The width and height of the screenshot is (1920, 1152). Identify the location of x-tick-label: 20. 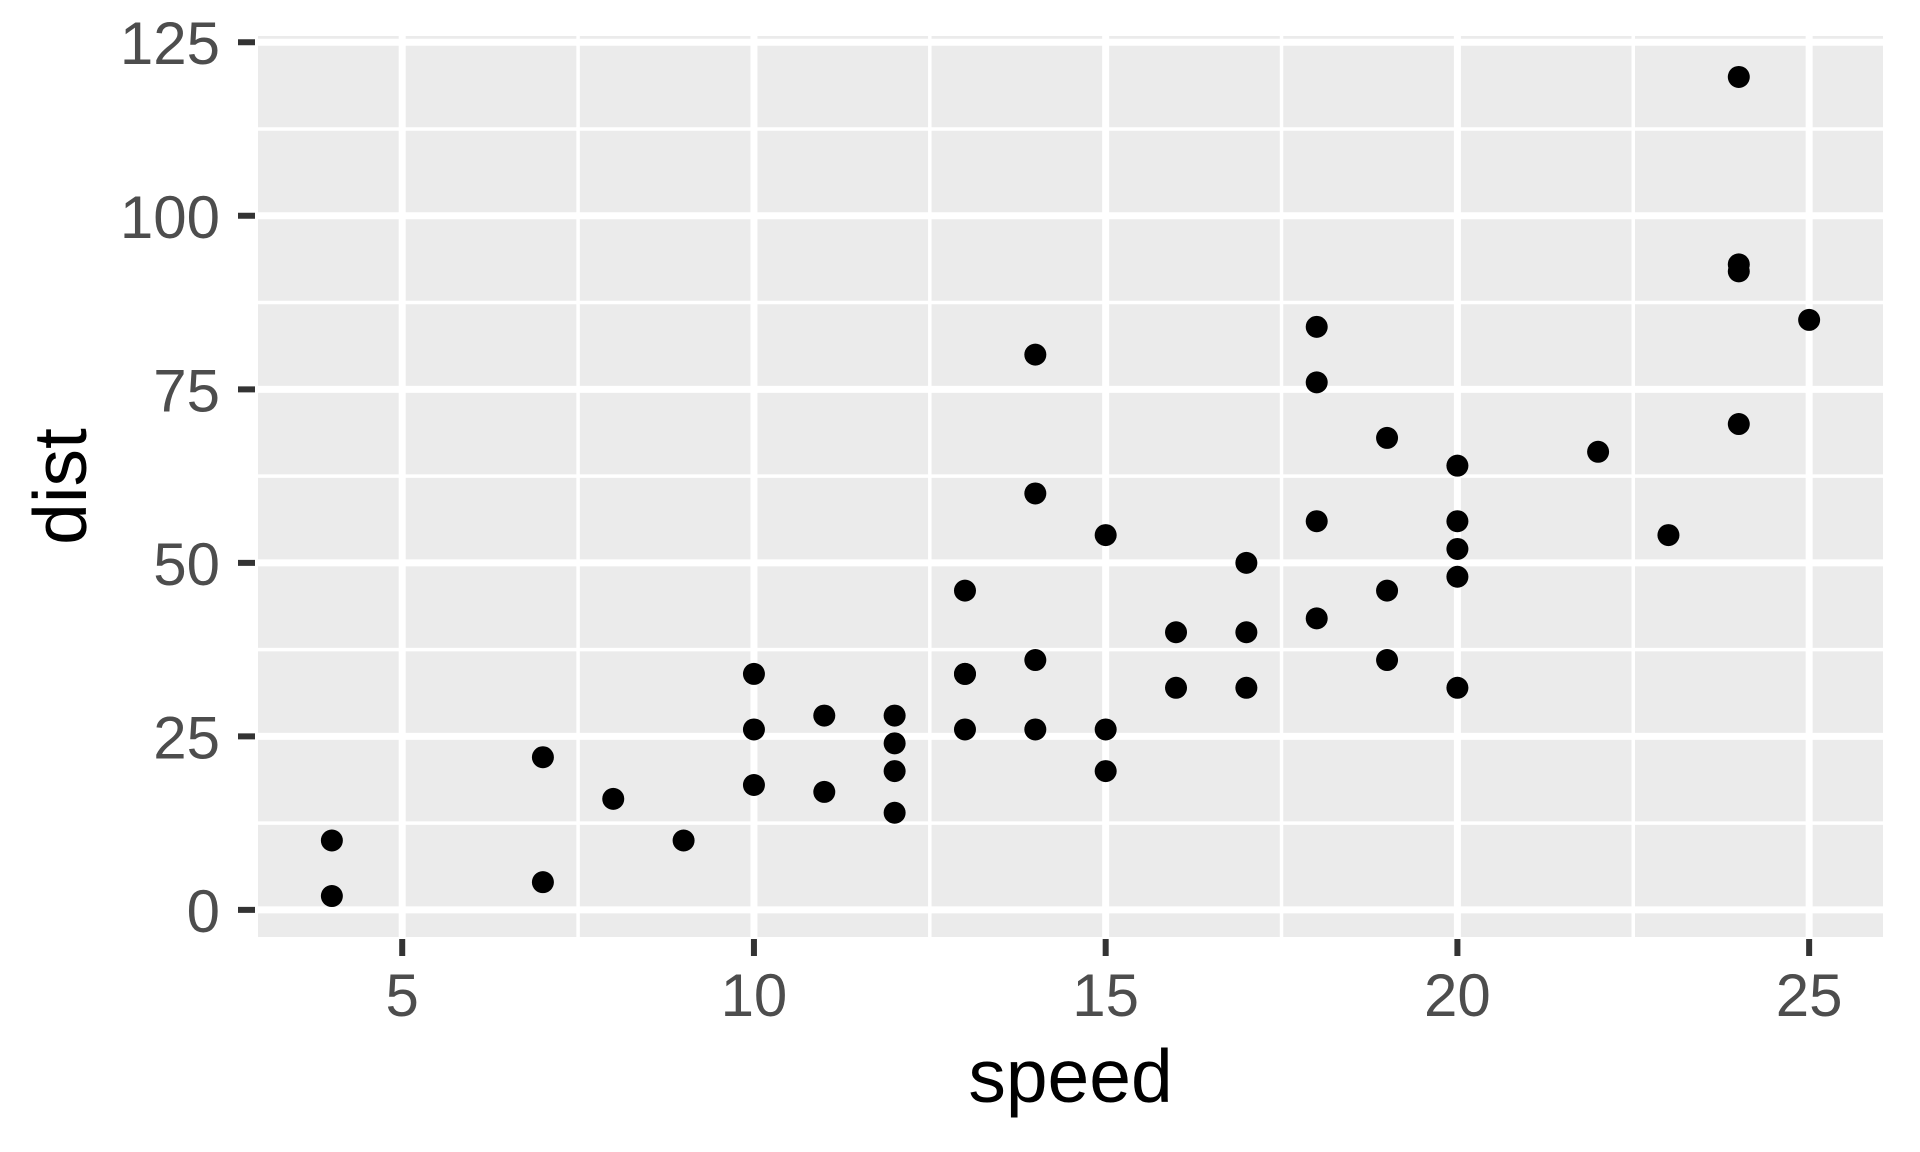
(1457, 995).